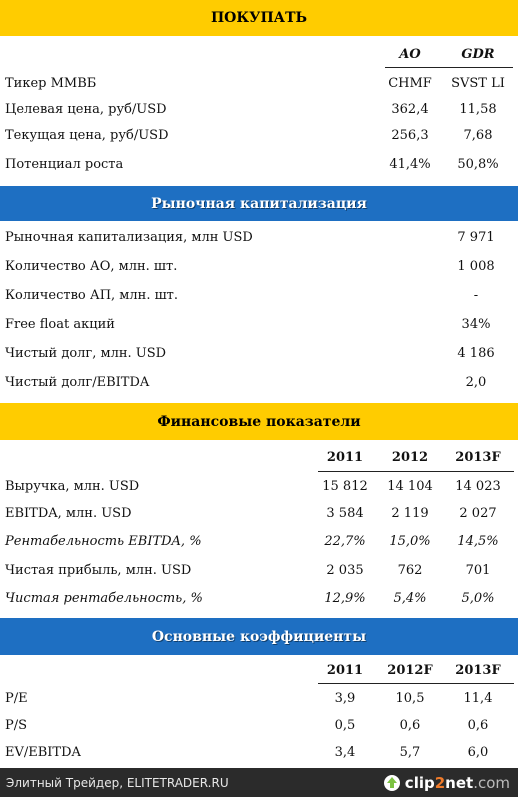 The width and height of the screenshot is (518, 797). Describe the element at coordinates (259, 486) in the screenshot. I see `financial-row: Выручка, млн. USD 15 812 14 104 14 023` at that location.